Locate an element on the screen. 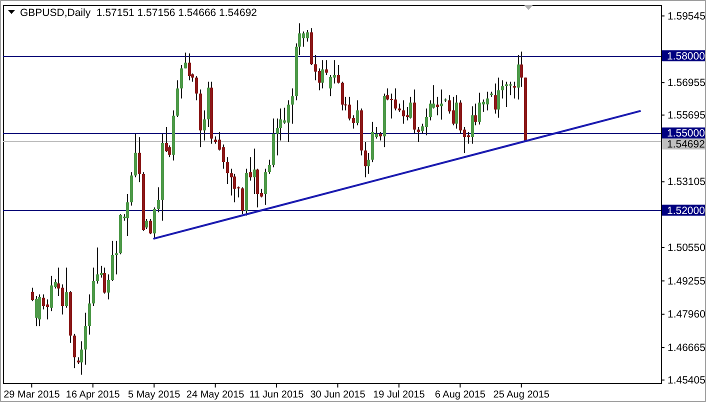  ref-line-label: 1.58000 is located at coordinates (686, 56).